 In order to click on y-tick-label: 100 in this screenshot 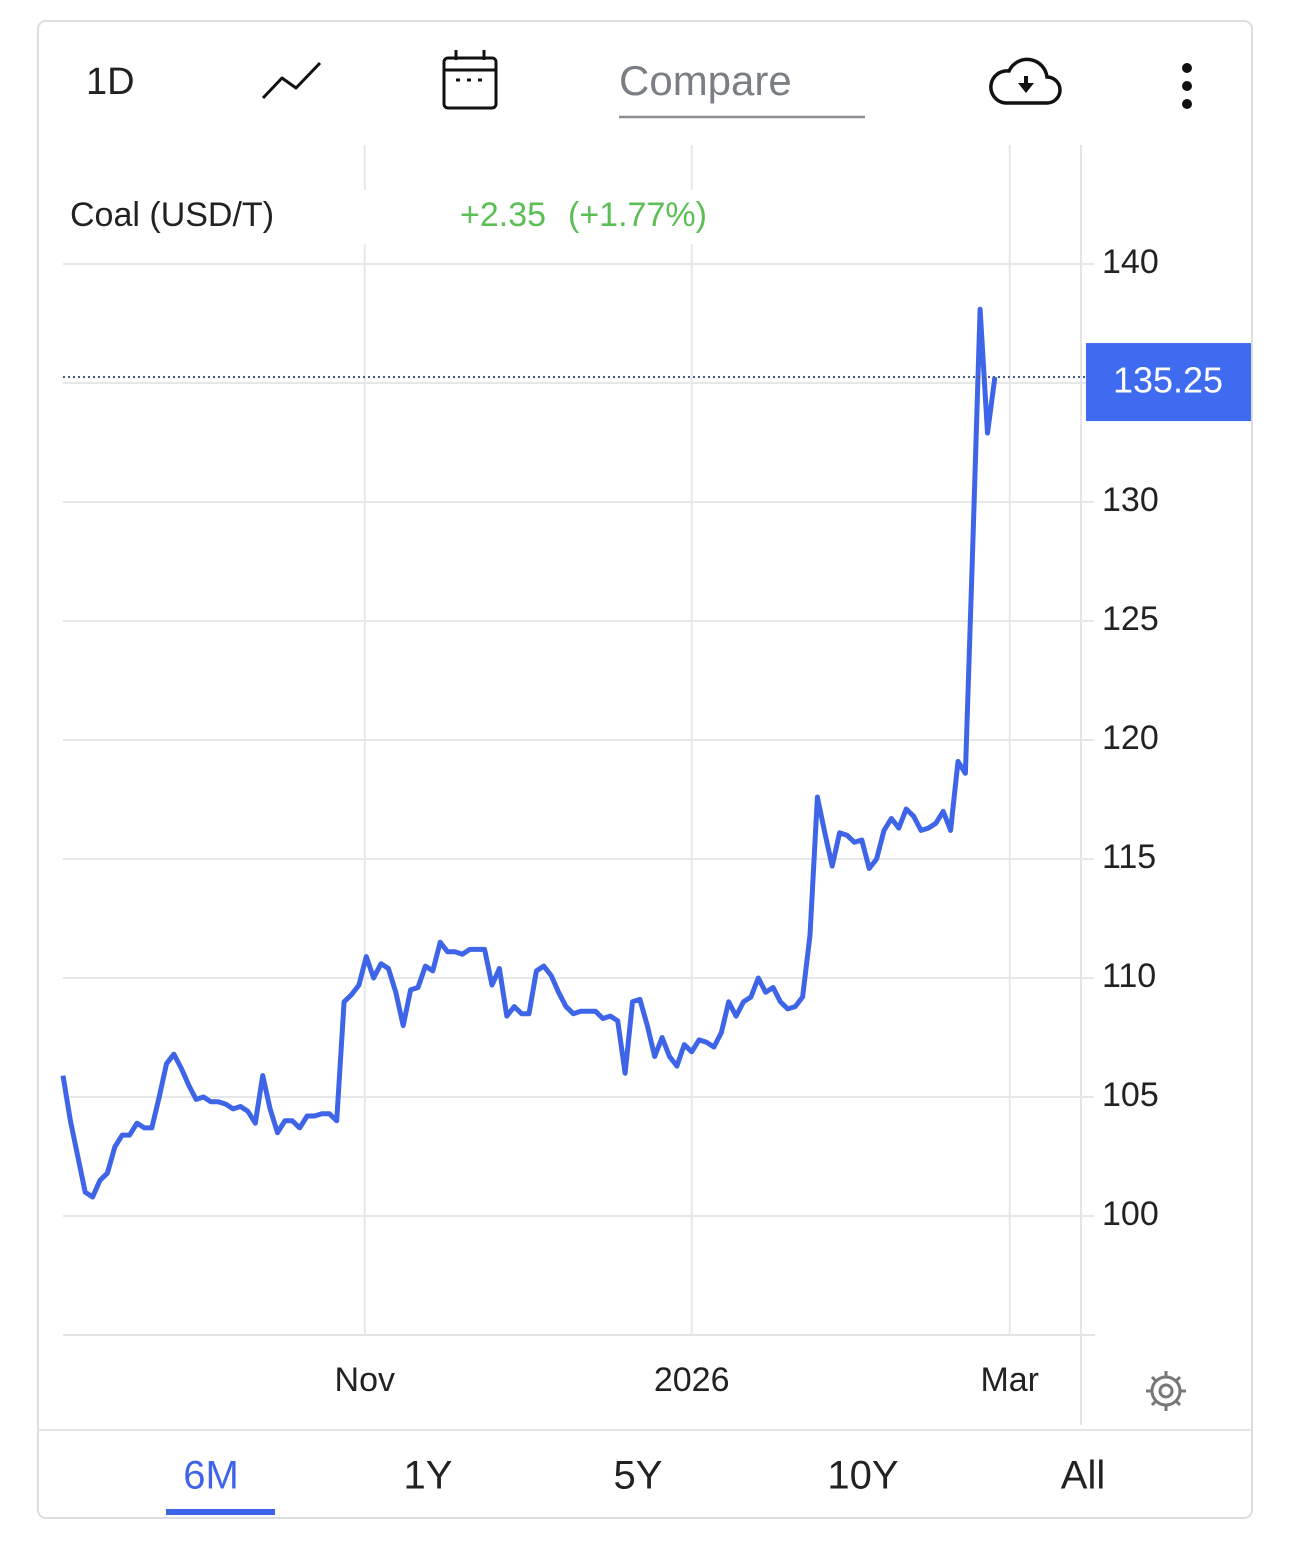, I will do `click(1130, 1214)`.